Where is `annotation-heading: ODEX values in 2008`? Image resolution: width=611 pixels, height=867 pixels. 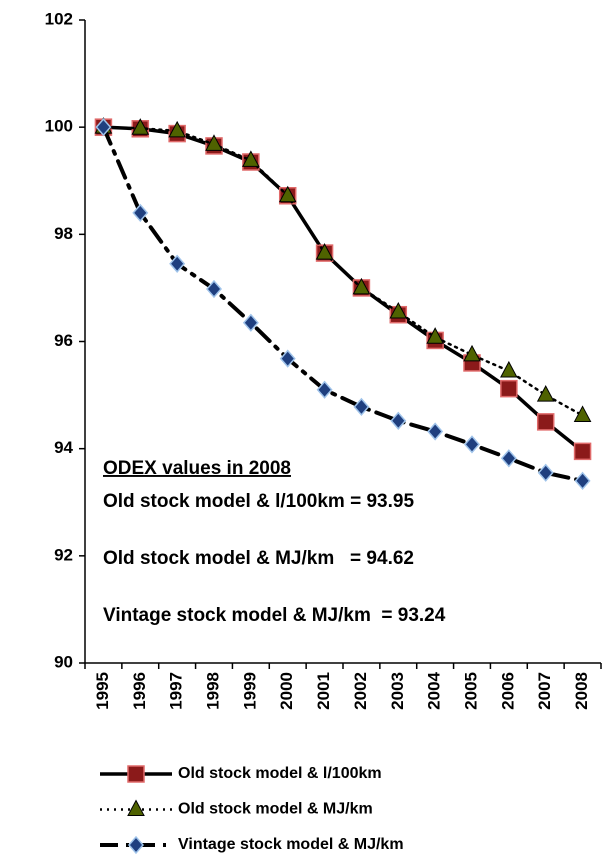
annotation-heading: ODEX values in 2008 is located at coordinates (197, 468).